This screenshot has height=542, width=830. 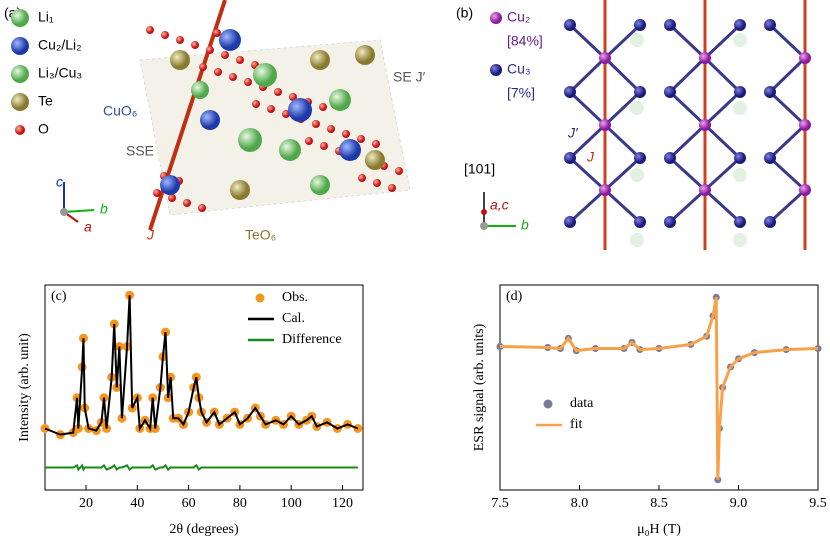 What do you see at coordinates (499, 205) in the screenshot?
I see `axis-label: a,c` at bounding box center [499, 205].